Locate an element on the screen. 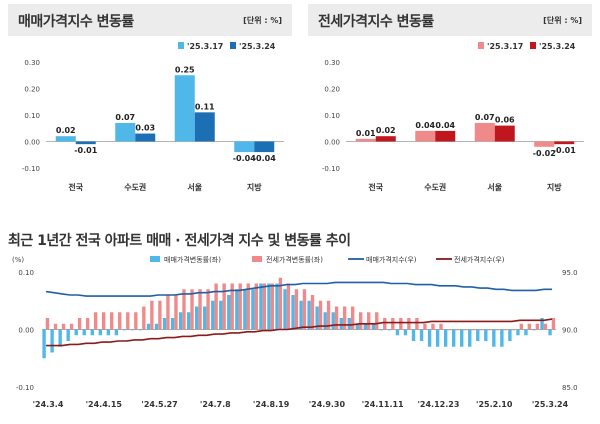 This screenshot has height=424, width=600. sale-y-tick-label: 0.20 is located at coordinates (32, 90).